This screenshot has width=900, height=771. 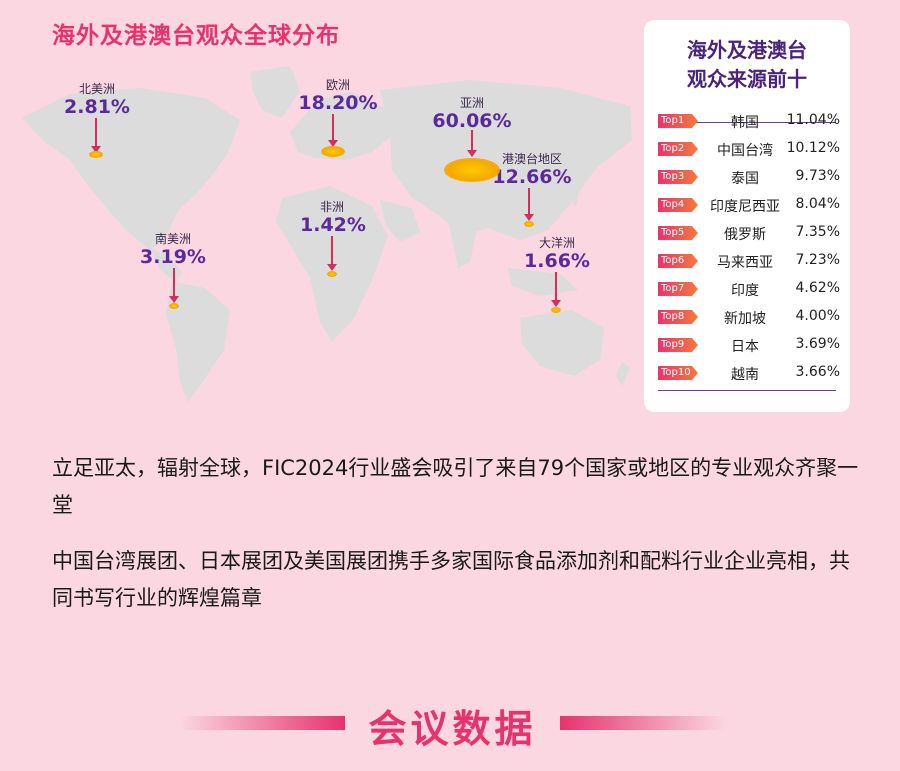 I want to click on rank-pct: 4.00%, so click(x=817, y=316).